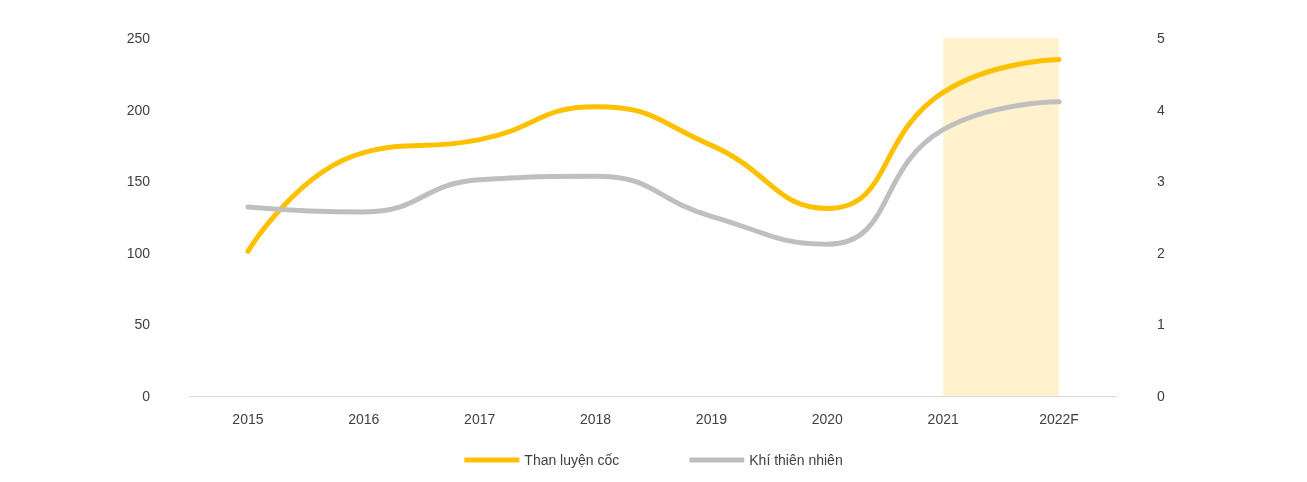 The width and height of the screenshot is (1307, 482). What do you see at coordinates (138, 109) in the screenshot?
I see `y-tick-label: 200` at bounding box center [138, 109].